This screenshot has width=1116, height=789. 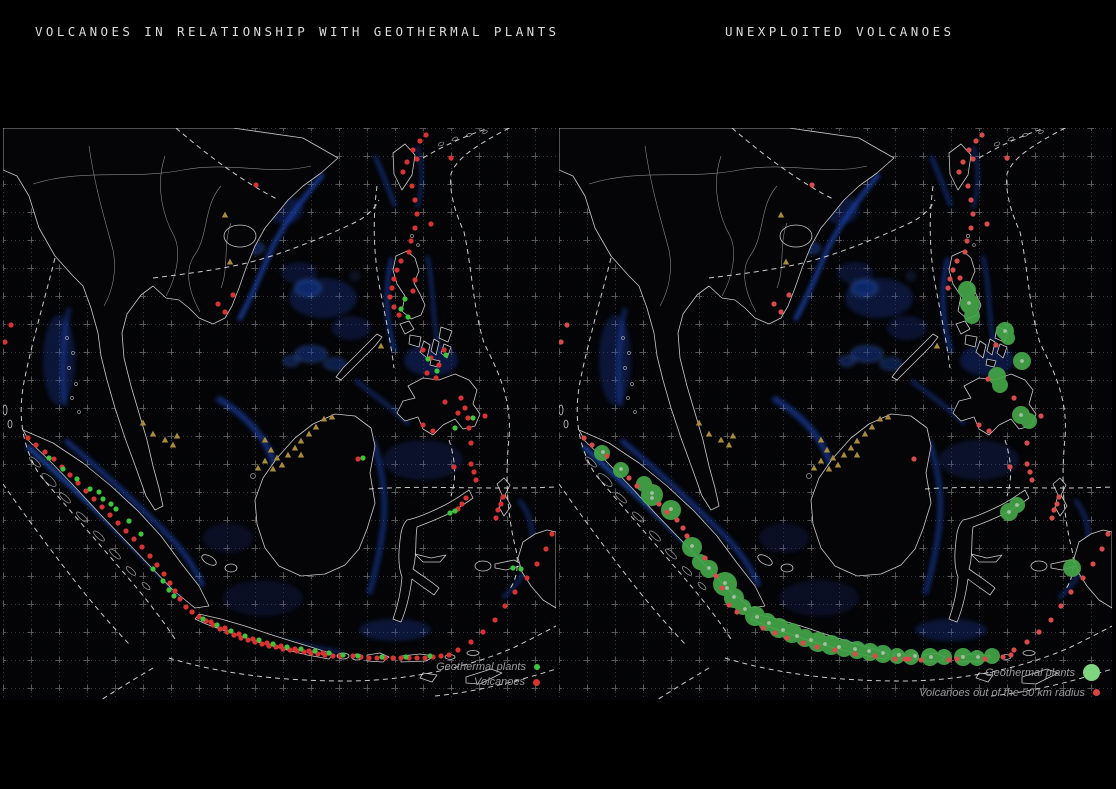 What do you see at coordinates (488, 667) in the screenshot?
I see `legend-item-geothermal: Geothermal plants` at bounding box center [488, 667].